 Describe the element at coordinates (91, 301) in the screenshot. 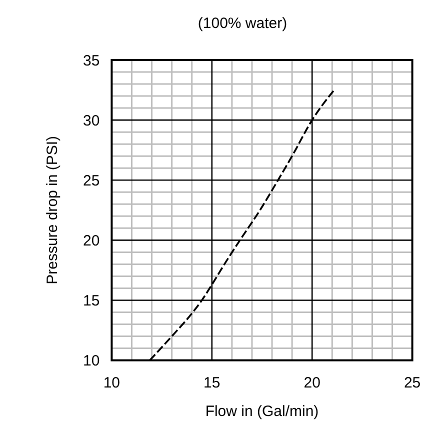

I see `y-tick-label: 15` at that location.